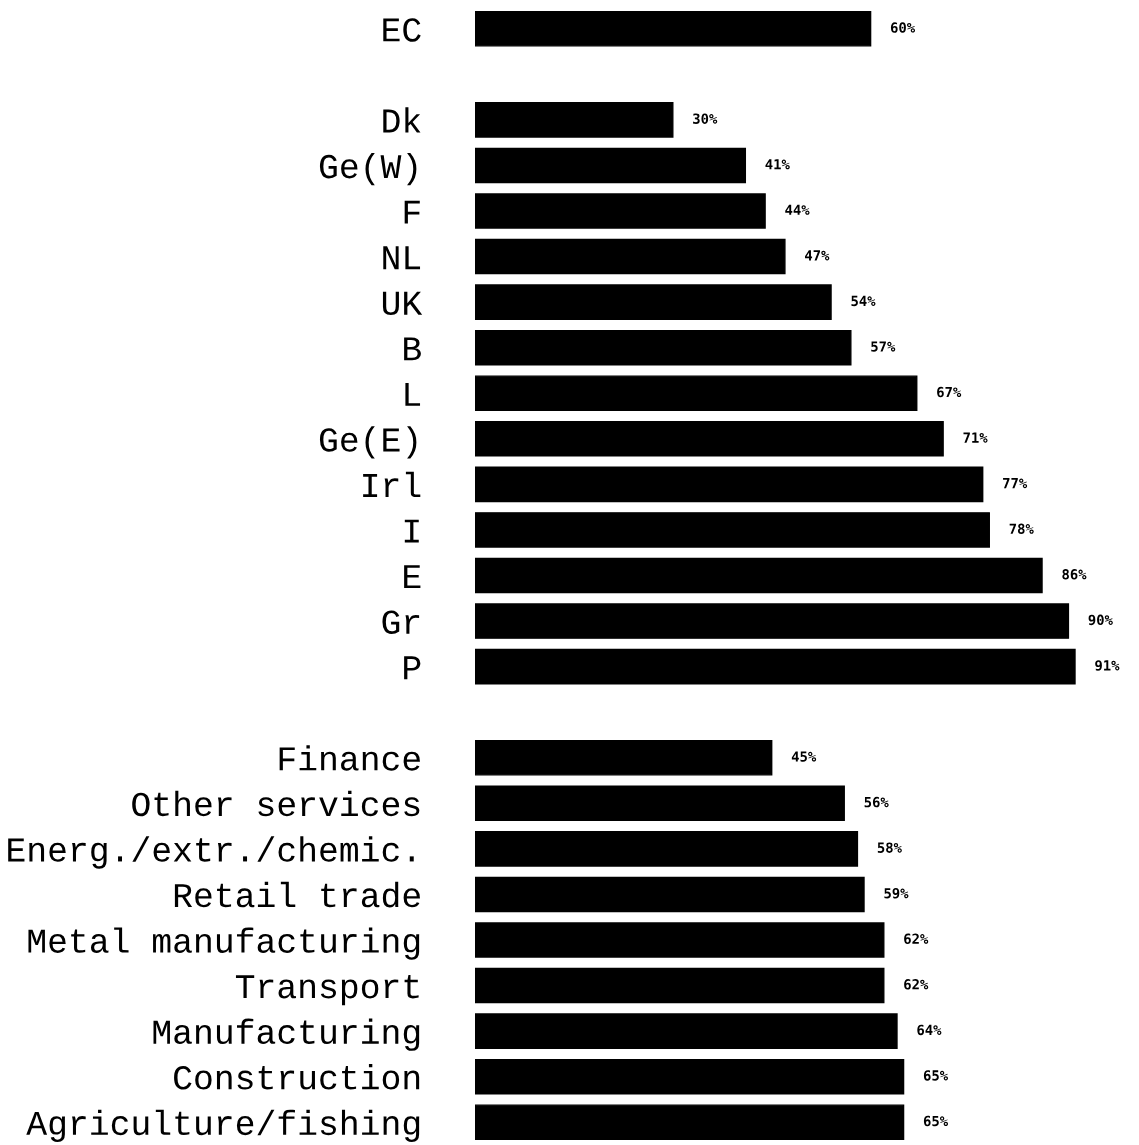 The height and width of the screenshot is (1145, 1139). What do you see at coordinates (1021, 528) in the screenshot?
I see `data-label: 78%` at bounding box center [1021, 528].